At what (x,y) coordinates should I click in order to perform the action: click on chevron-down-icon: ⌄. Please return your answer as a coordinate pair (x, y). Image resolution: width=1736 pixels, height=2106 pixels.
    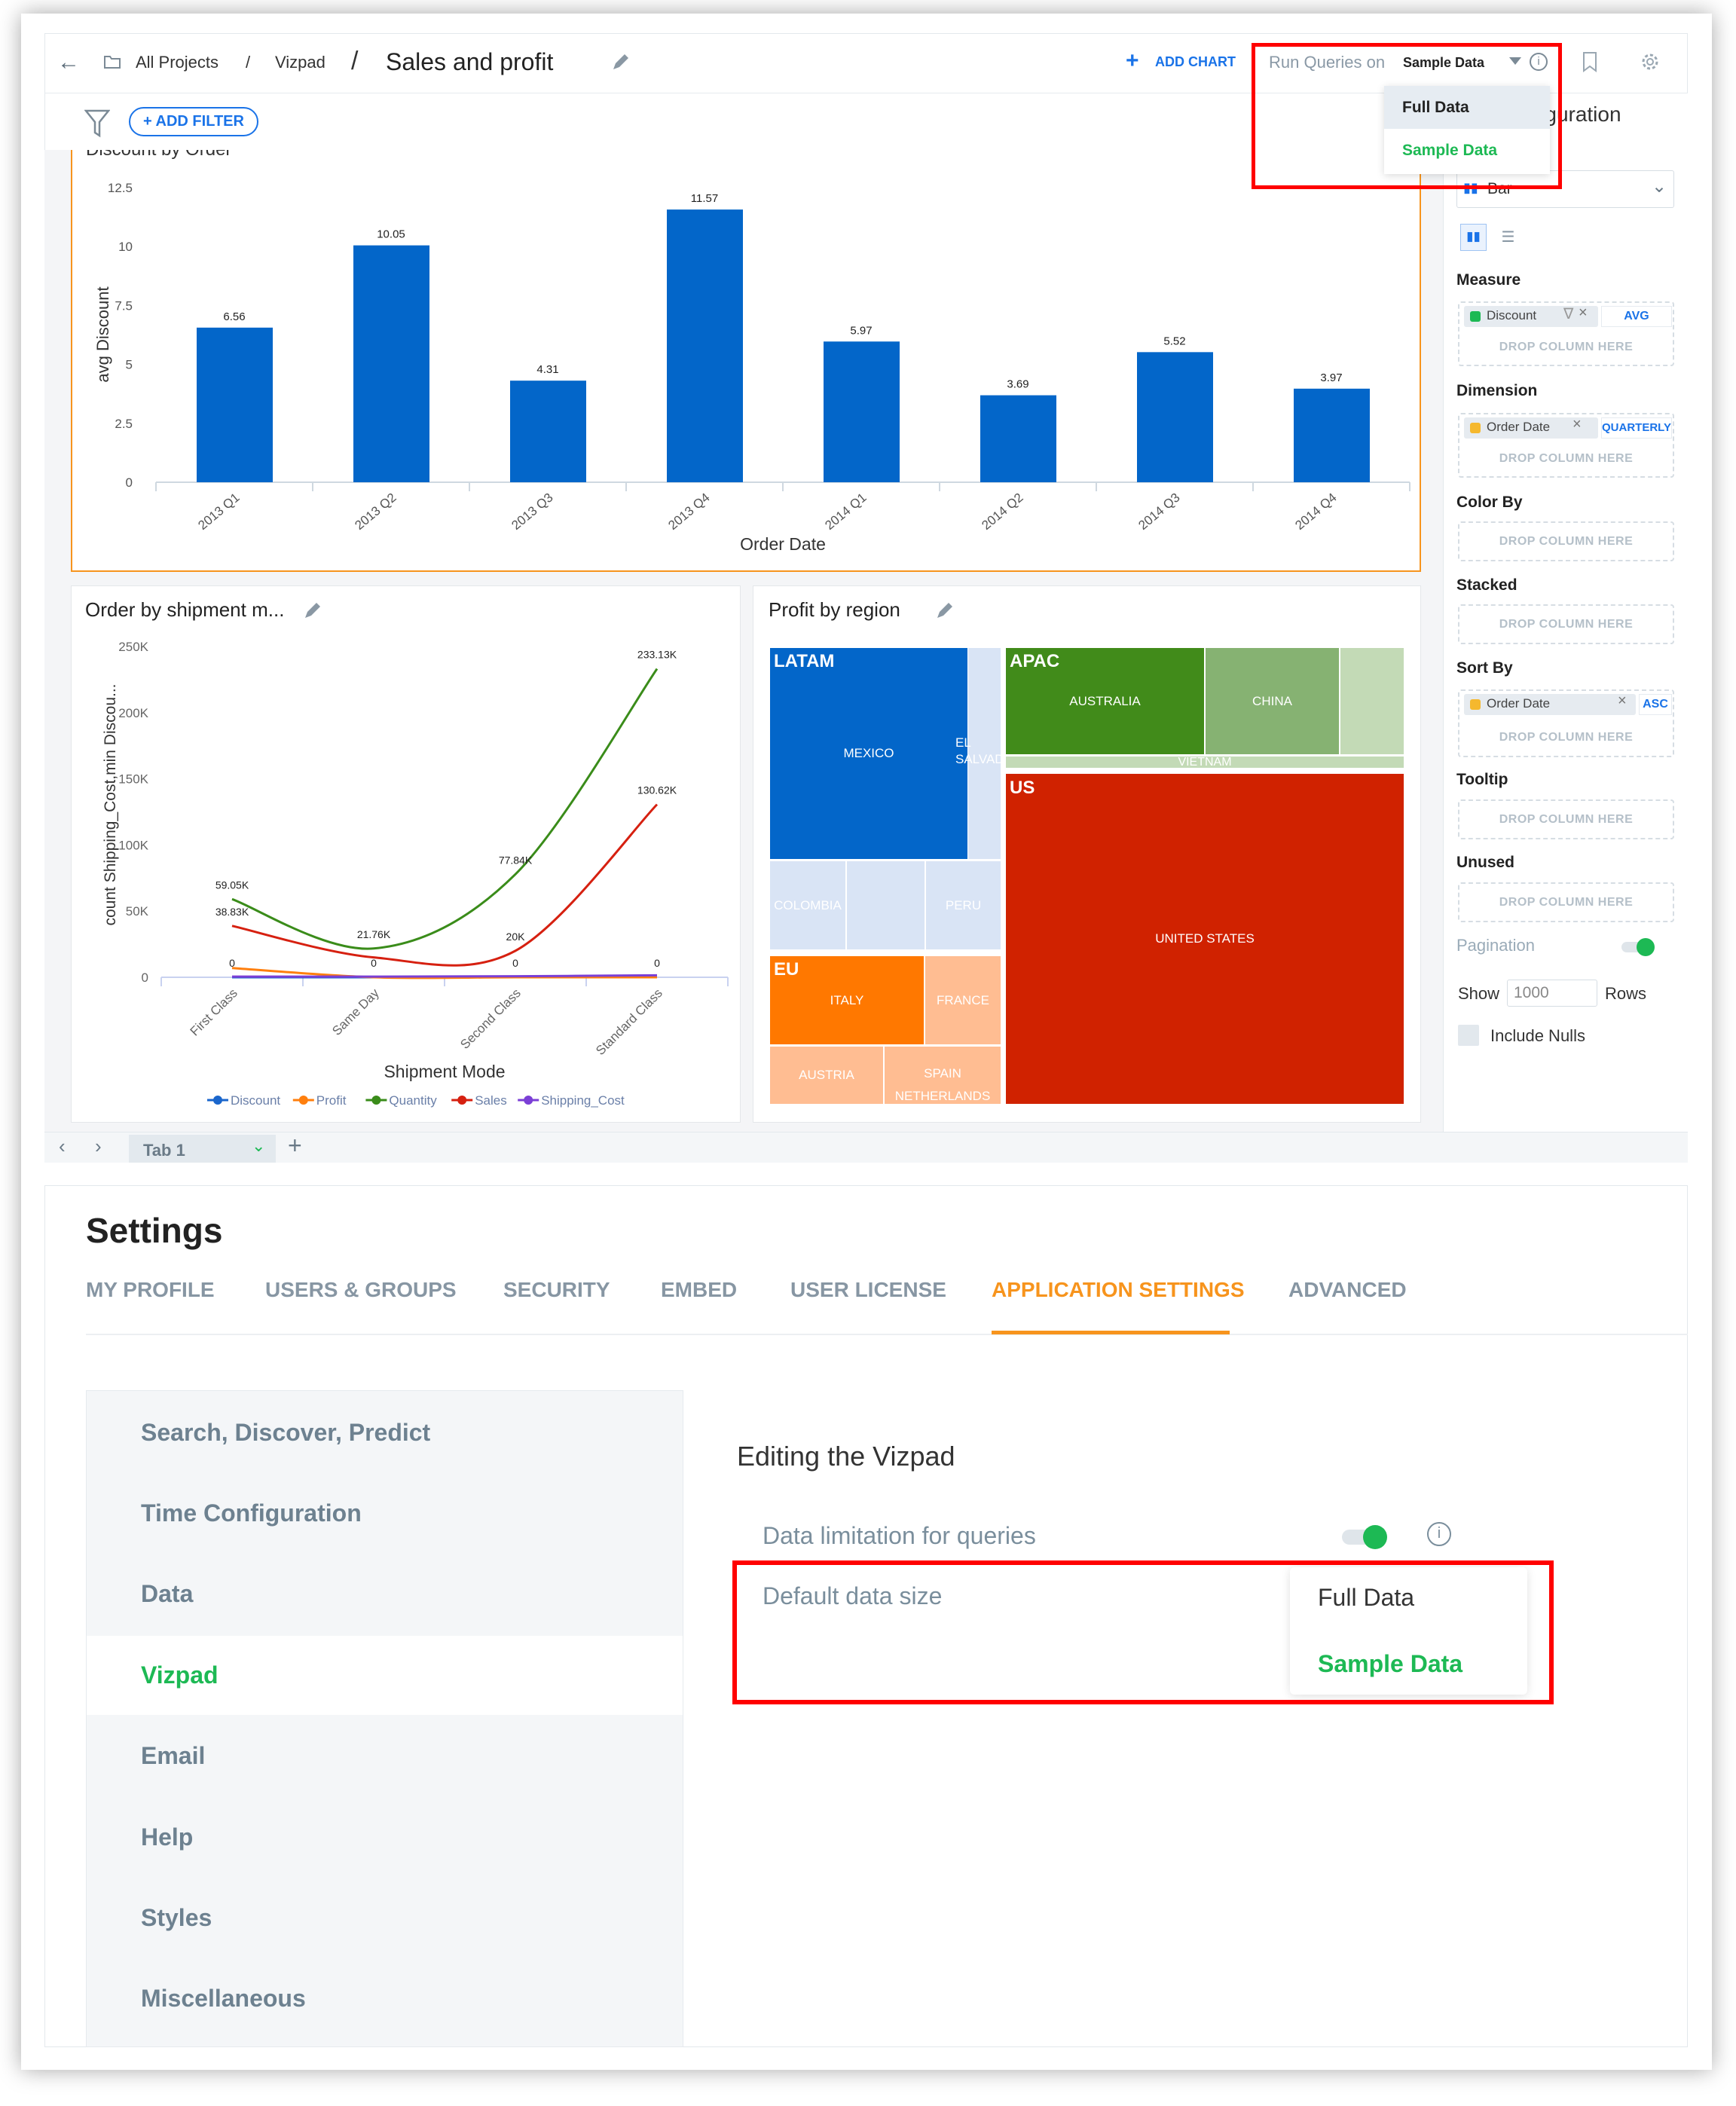
    Looking at the image, I should click on (259, 1145).